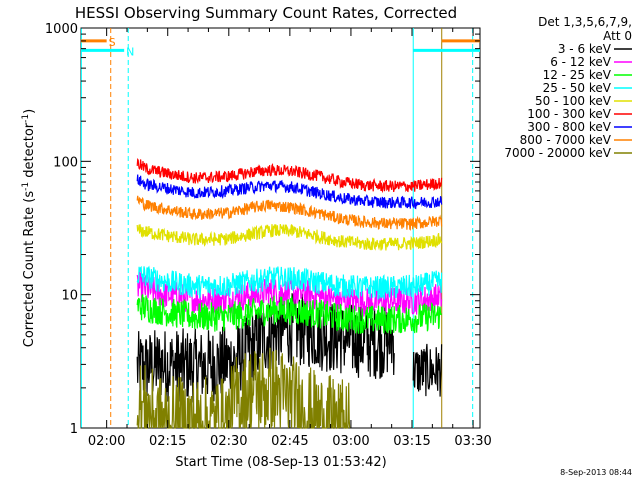 Image resolution: width=640 pixels, height=480 pixels. What do you see at coordinates (569, 114) in the screenshot?
I see `legend-label: 100 - 300 keV` at bounding box center [569, 114].